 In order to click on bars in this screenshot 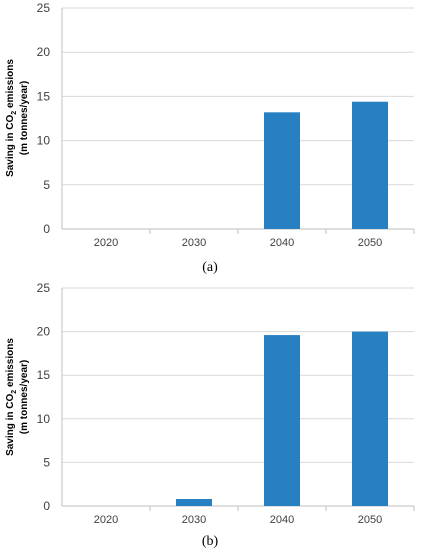, I will do `click(326, 165)`.